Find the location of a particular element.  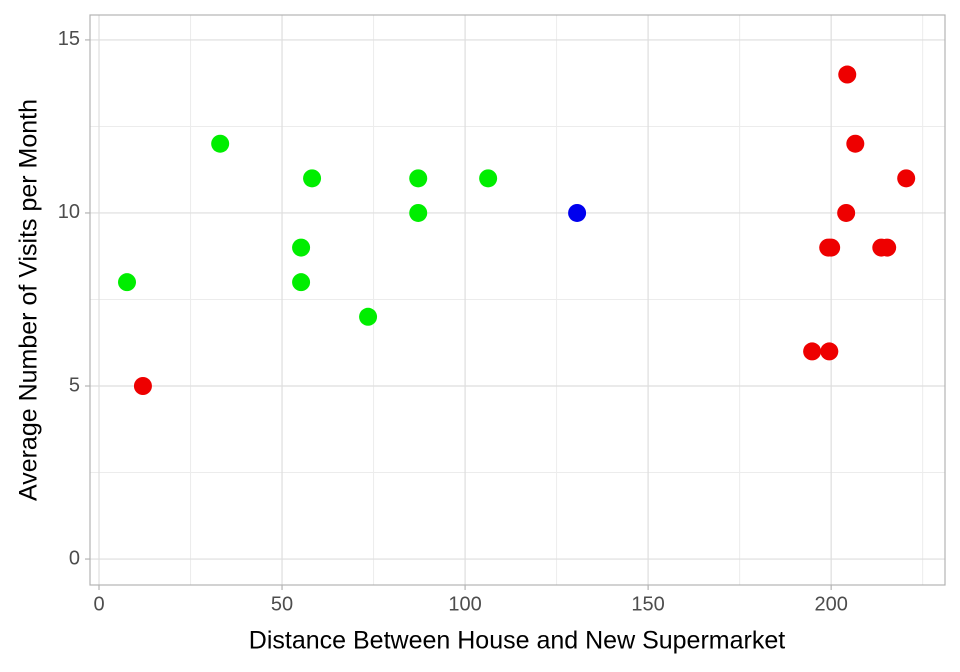

y-tick-label: 15 is located at coordinates (69, 39).